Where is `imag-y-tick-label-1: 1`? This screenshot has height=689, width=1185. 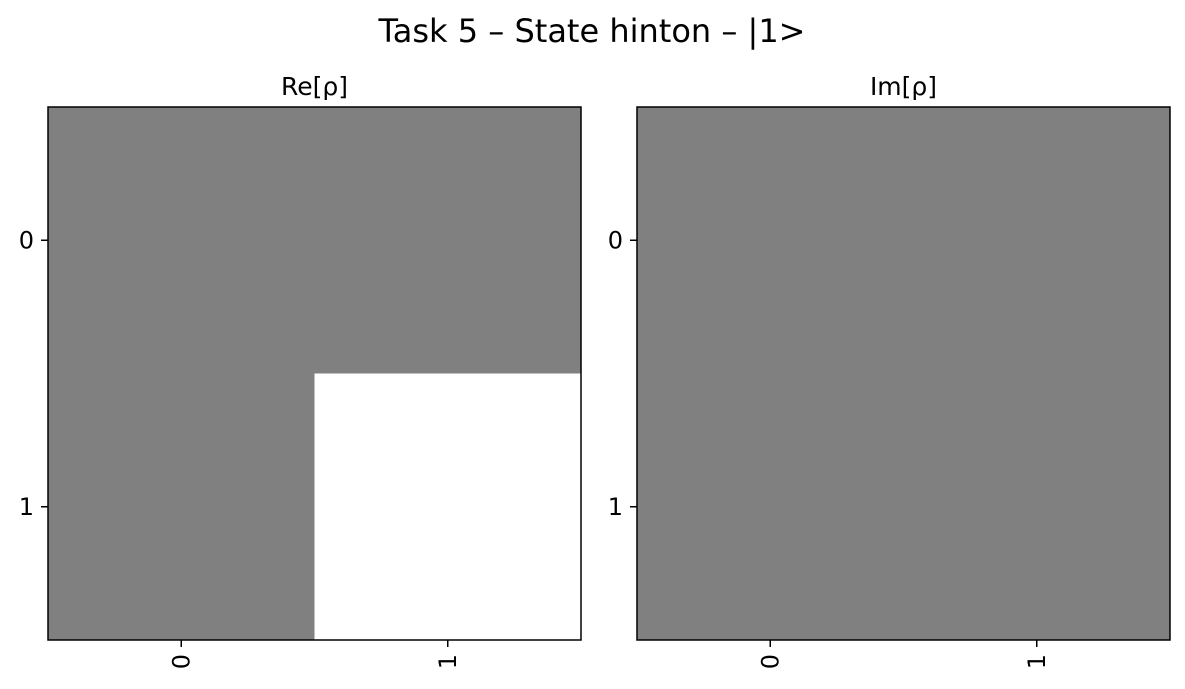 imag-y-tick-label-1: 1 is located at coordinates (615, 507).